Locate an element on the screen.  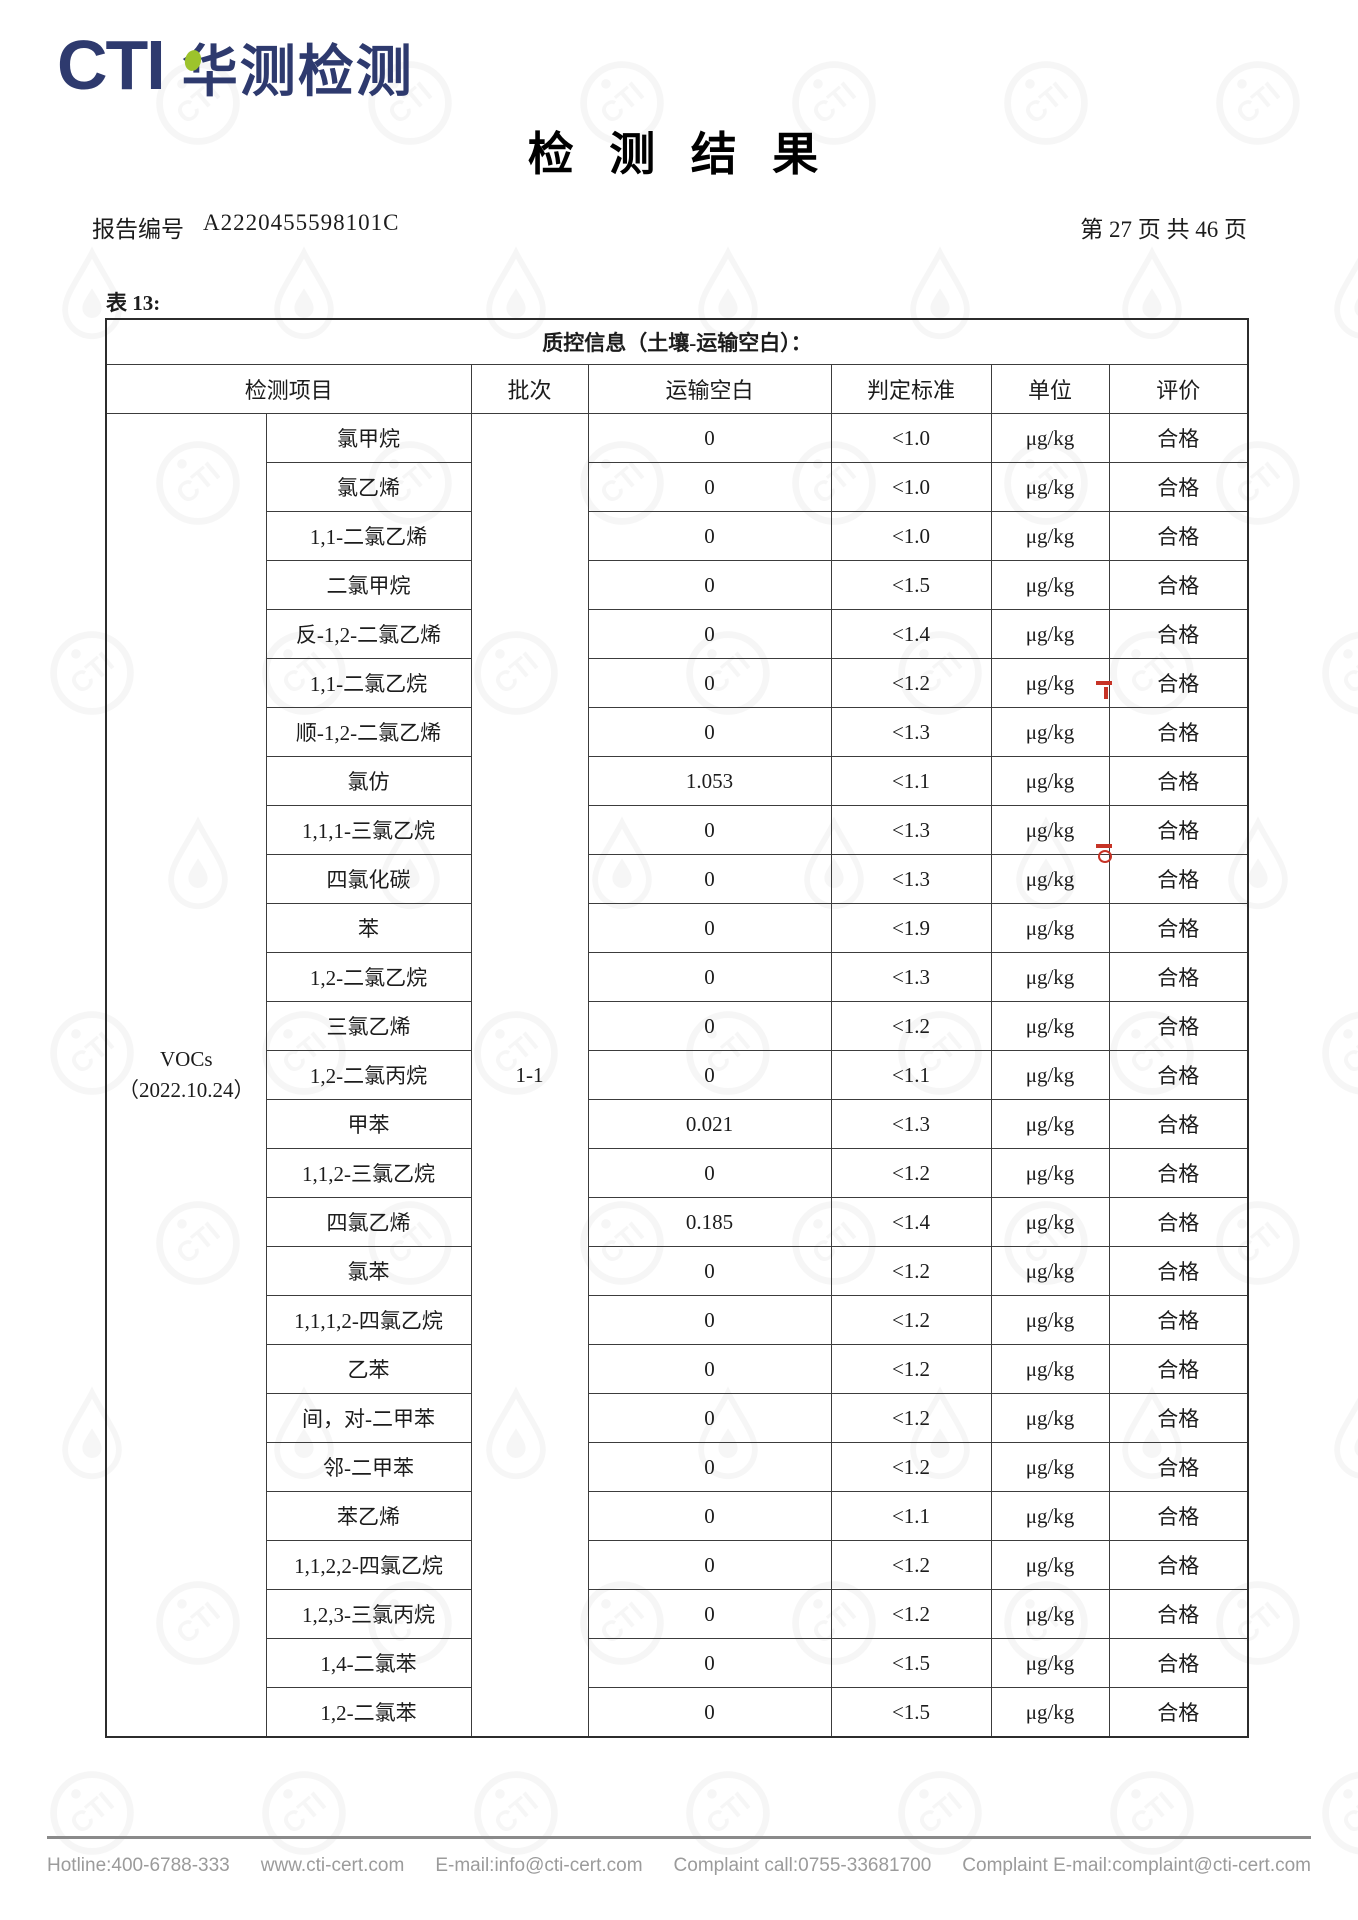
item-cell: 甲苯 is located at coordinates (368, 1124).